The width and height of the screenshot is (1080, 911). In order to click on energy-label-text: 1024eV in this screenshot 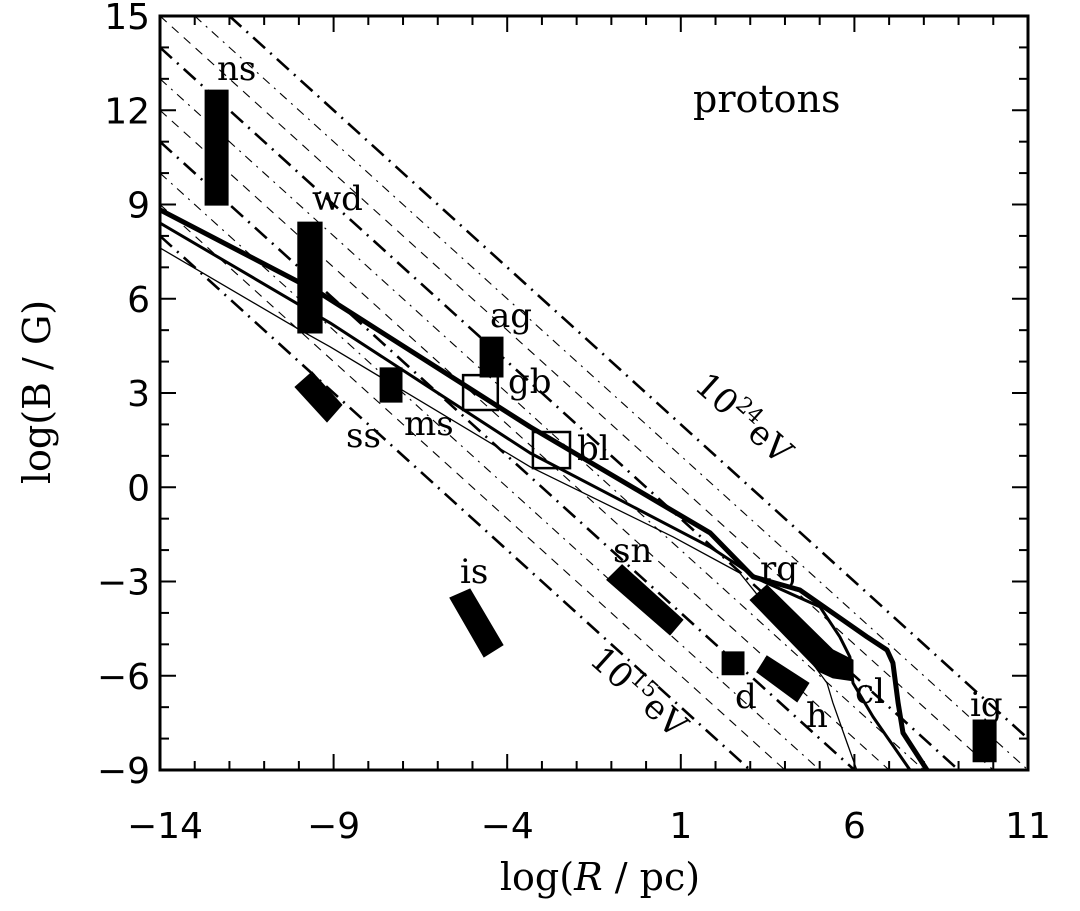, I will do `click(744, 418)`.